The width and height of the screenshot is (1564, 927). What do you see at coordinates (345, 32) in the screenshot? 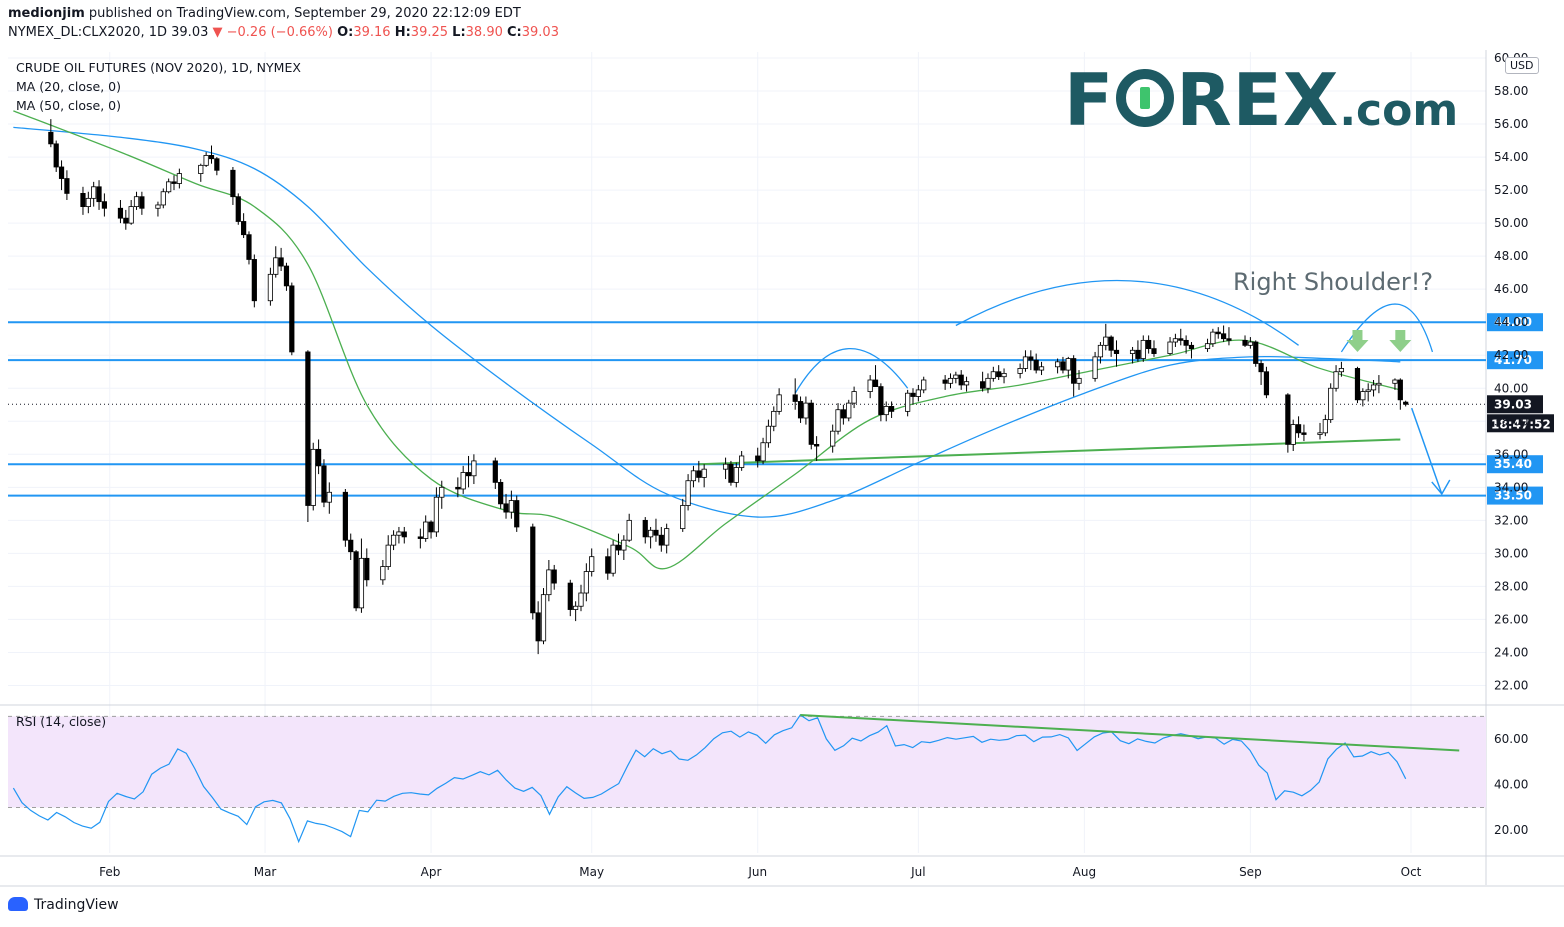
I see `open-label: O:` at bounding box center [345, 32].